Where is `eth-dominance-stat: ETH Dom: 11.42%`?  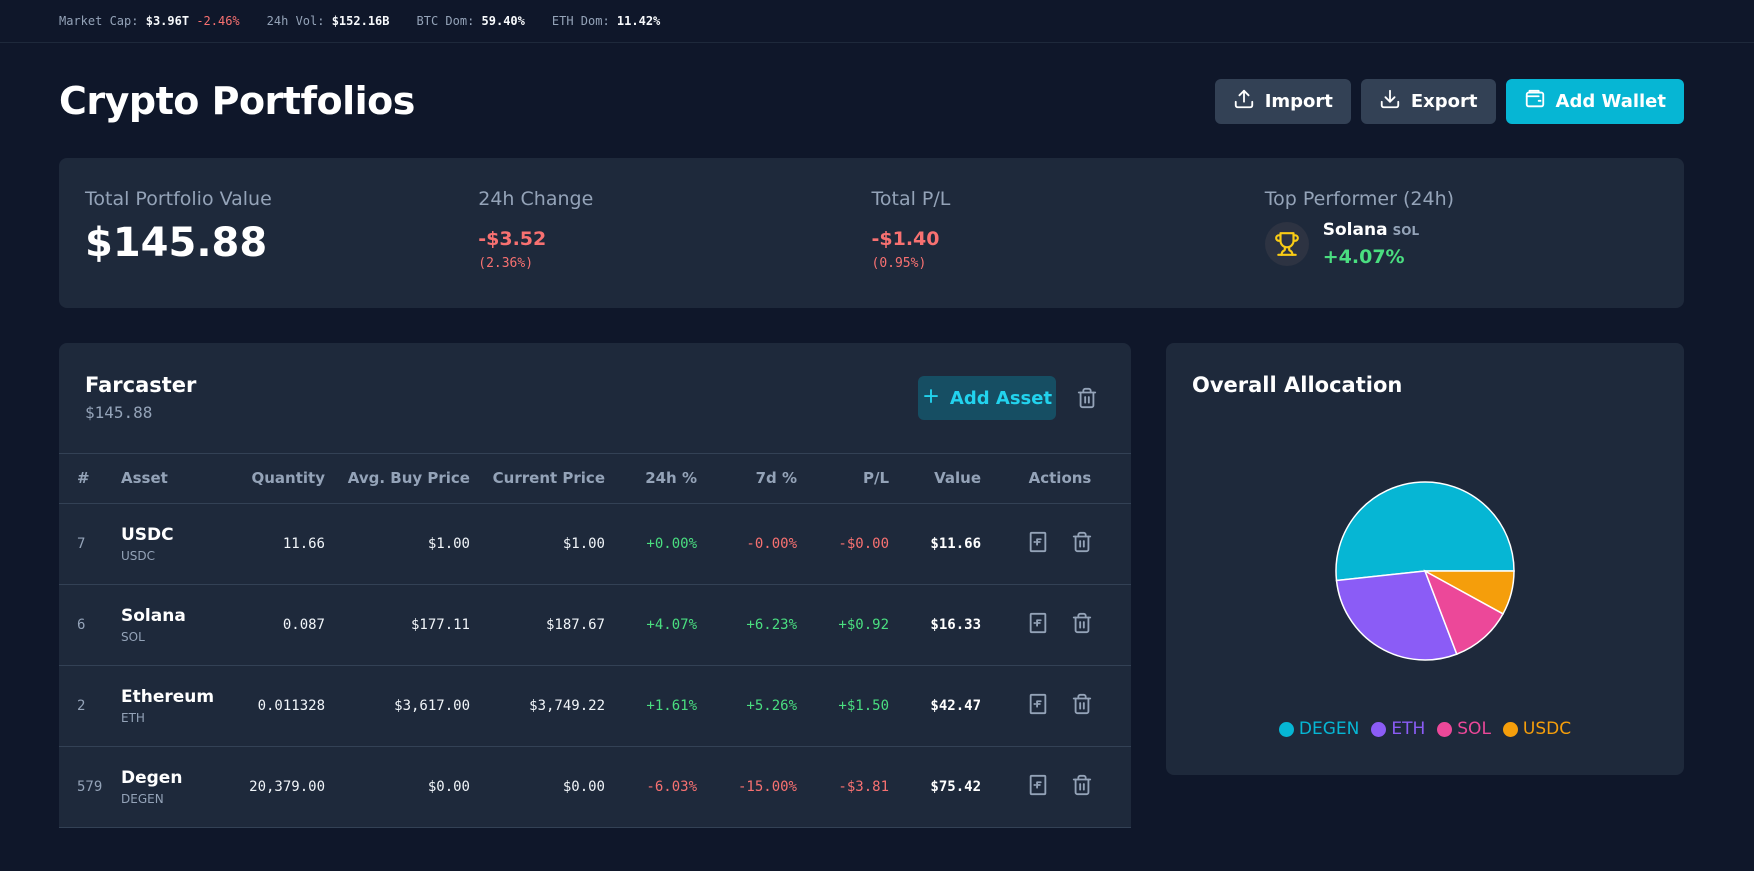 eth-dominance-stat: ETH Dom: 11.42% is located at coordinates (606, 21).